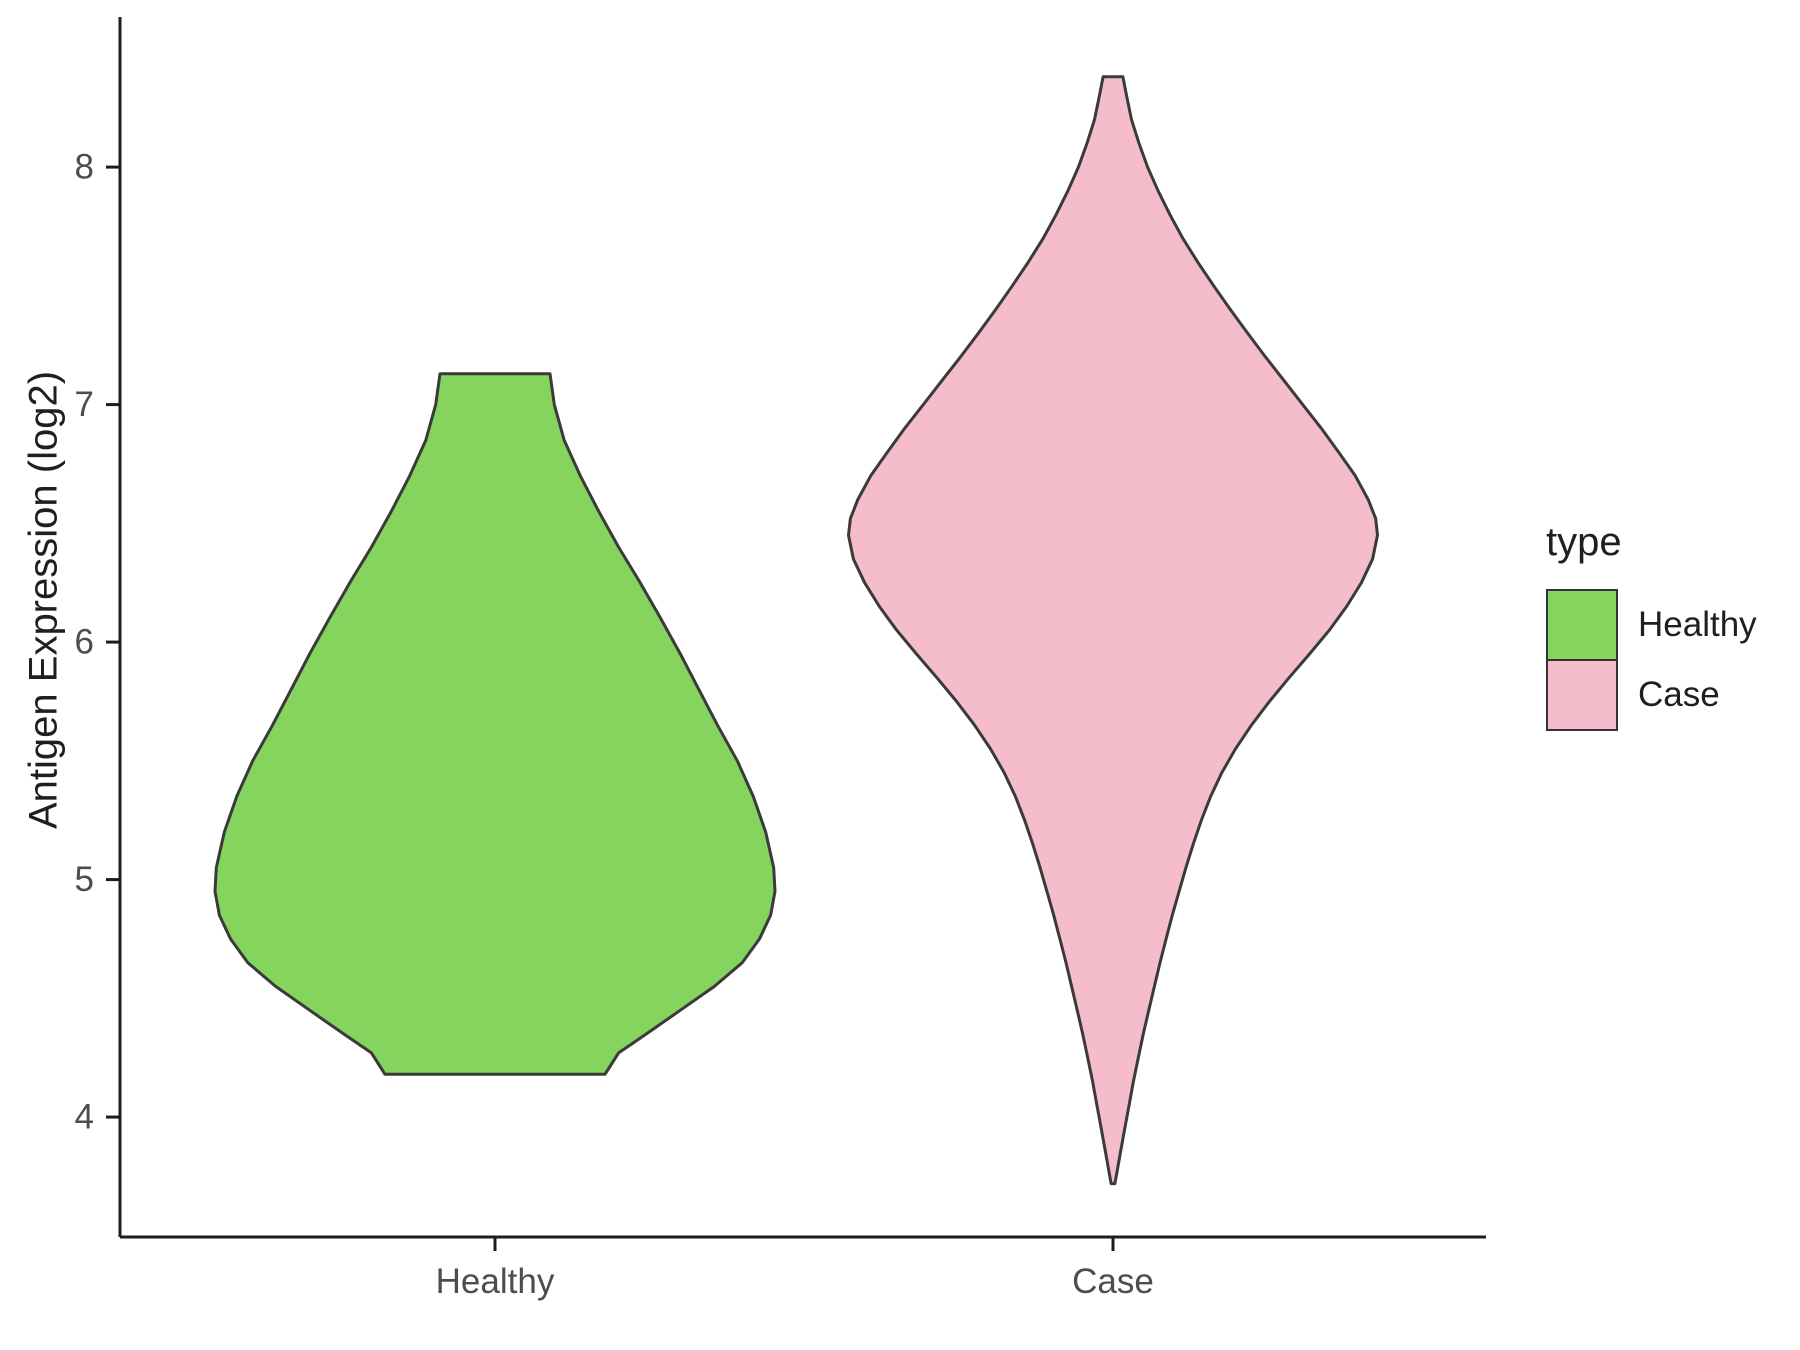 This screenshot has width=1800, height=1350. What do you see at coordinates (84, 167) in the screenshot?
I see `y-tick-label: 8` at bounding box center [84, 167].